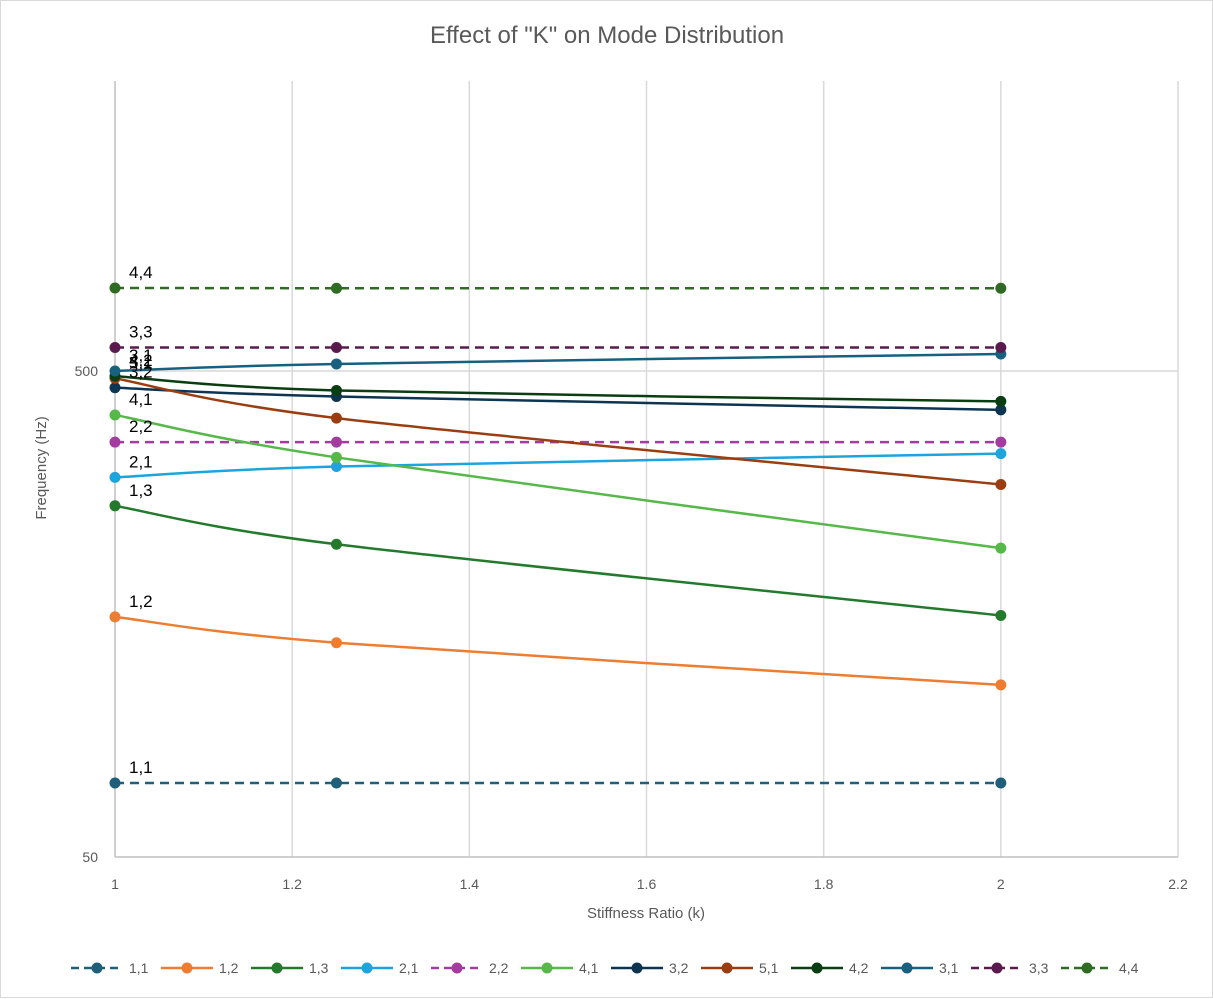 The height and width of the screenshot is (999, 1213). What do you see at coordinates (141, 355) in the screenshot?
I see `data-label: 3,1` at bounding box center [141, 355].